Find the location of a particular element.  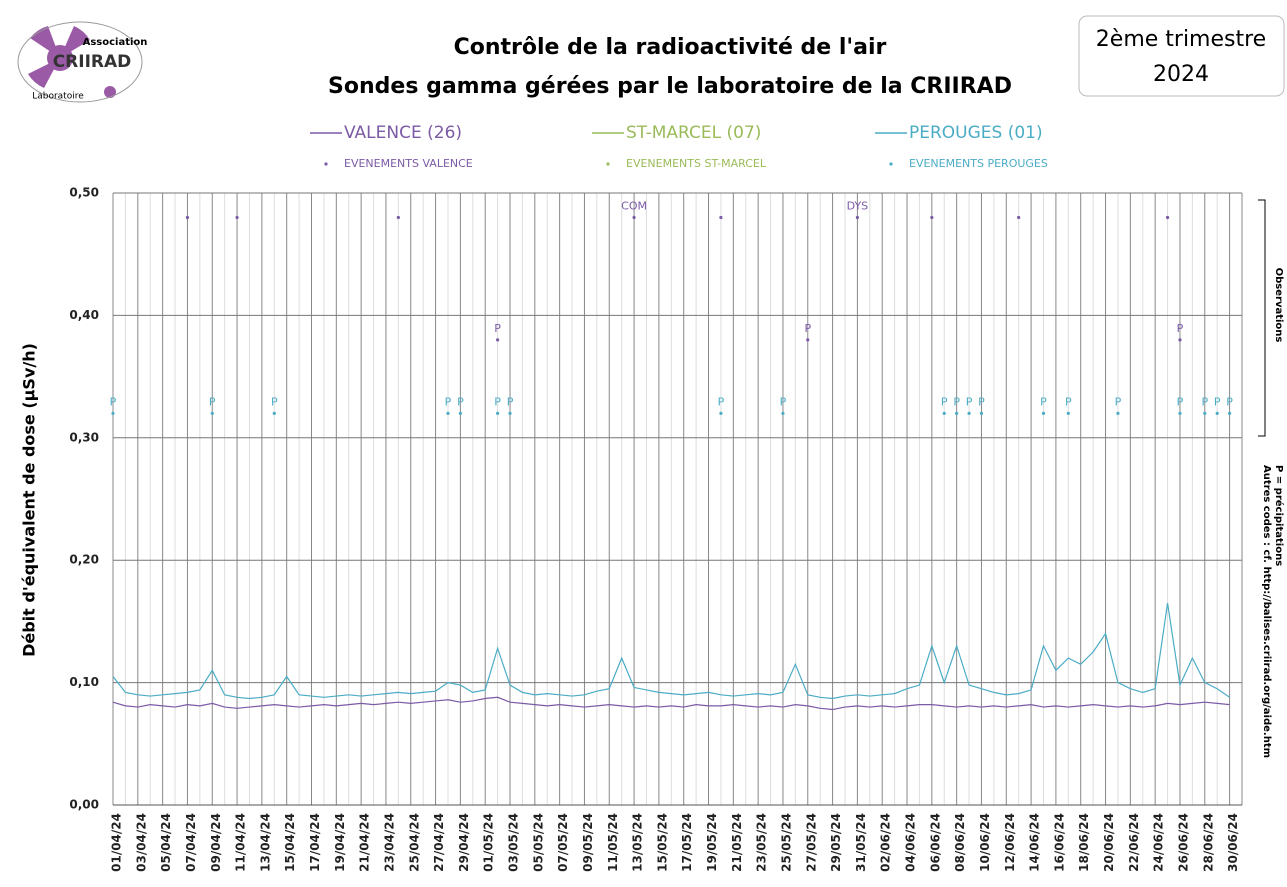

x-tick-label: 23/04/24 is located at coordinates (389, 842).